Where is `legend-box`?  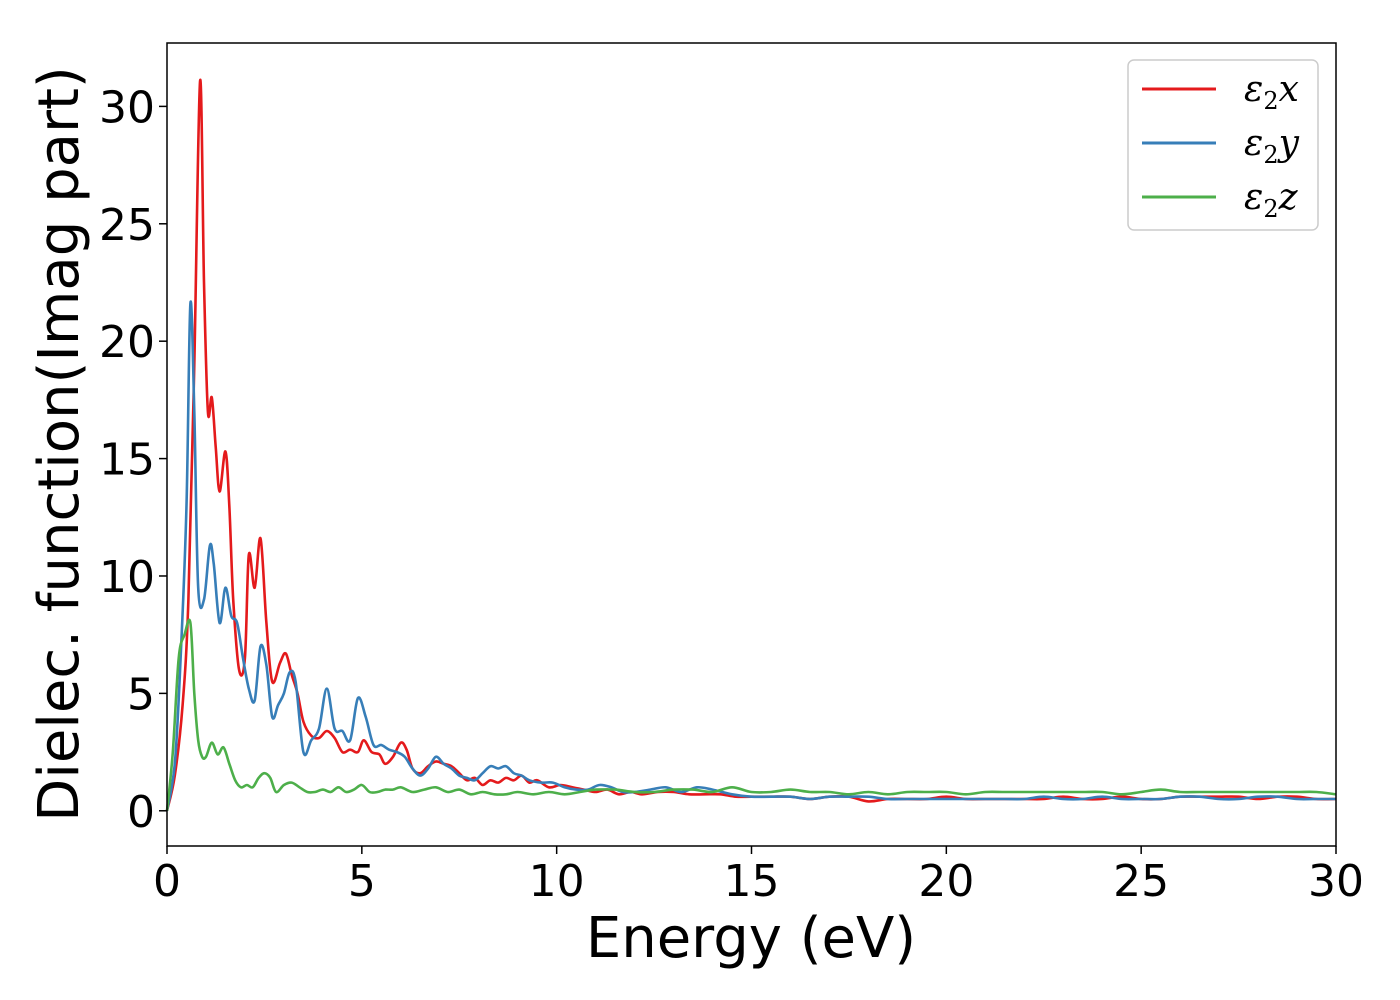
legend-box is located at coordinates (1223, 145).